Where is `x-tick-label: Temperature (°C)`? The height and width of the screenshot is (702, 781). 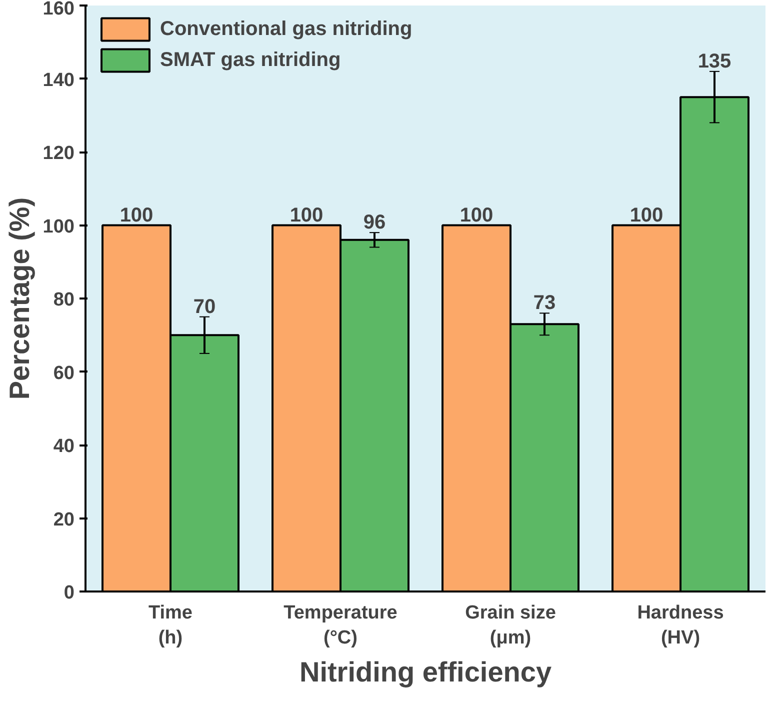 x-tick-label: Temperature (°C) is located at coordinates (341, 625).